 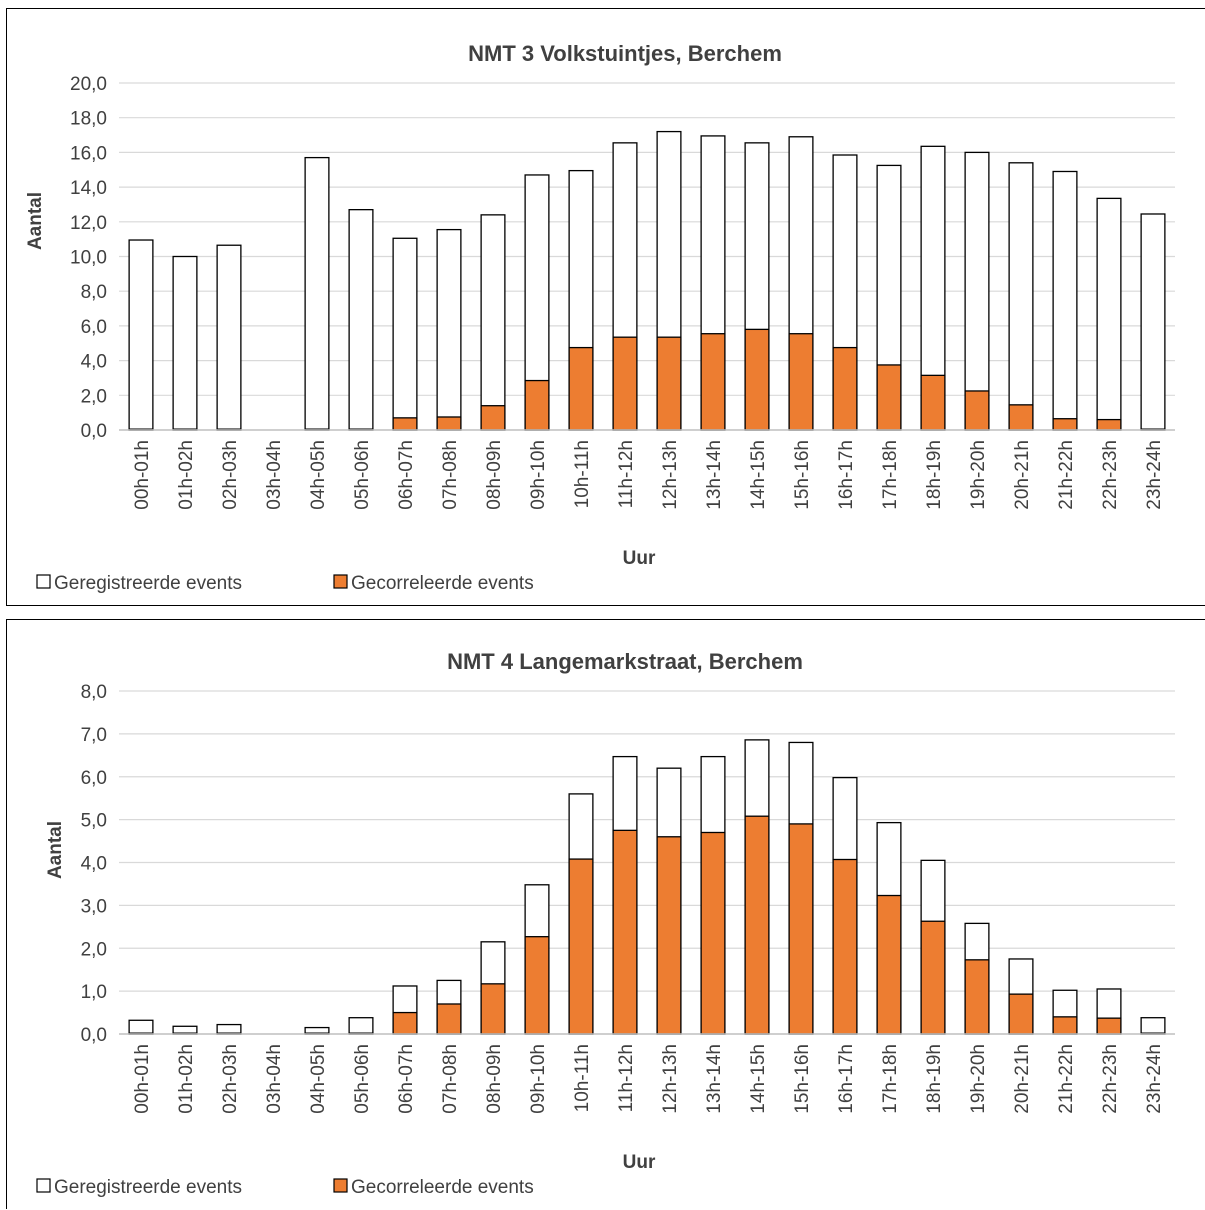 What do you see at coordinates (890, 1079) in the screenshot?
I see `x-tick-label: 17h-18h` at bounding box center [890, 1079].